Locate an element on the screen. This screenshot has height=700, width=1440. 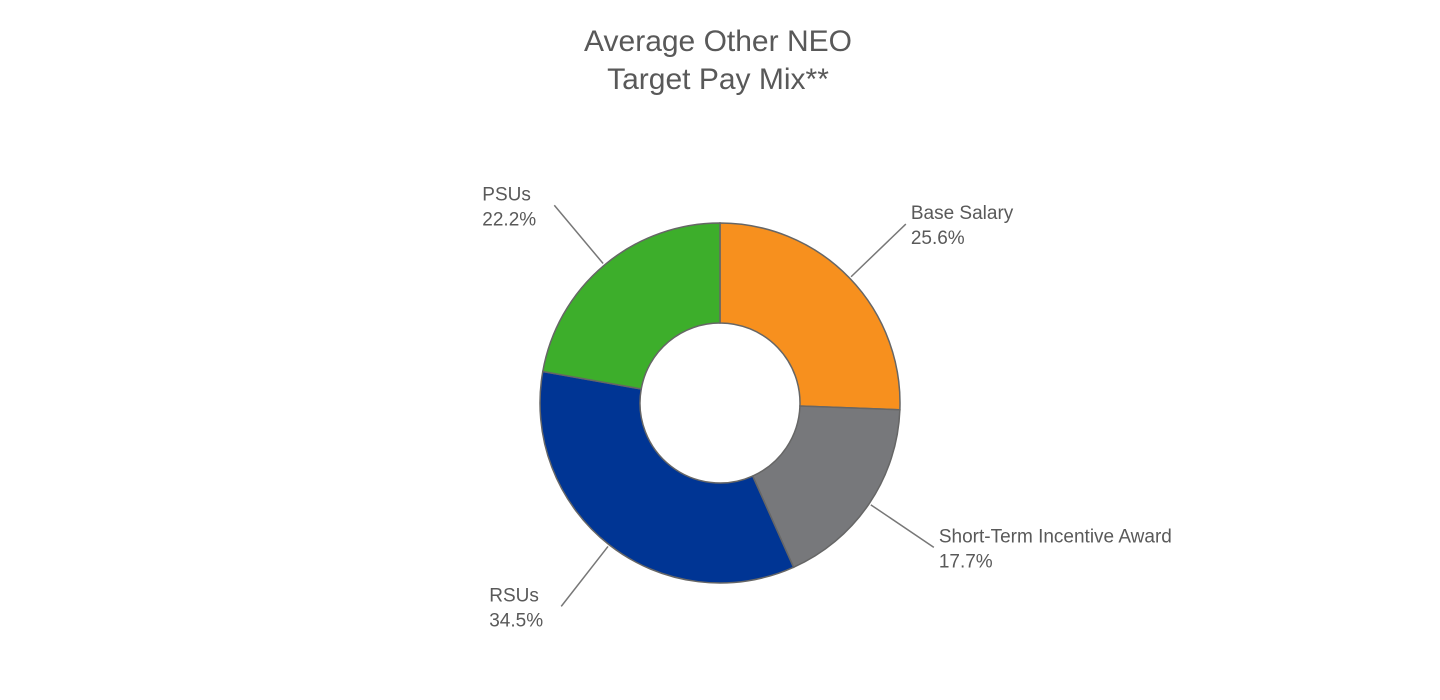
chart-title: Target Pay Mix** is located at coordinates (718, 79).